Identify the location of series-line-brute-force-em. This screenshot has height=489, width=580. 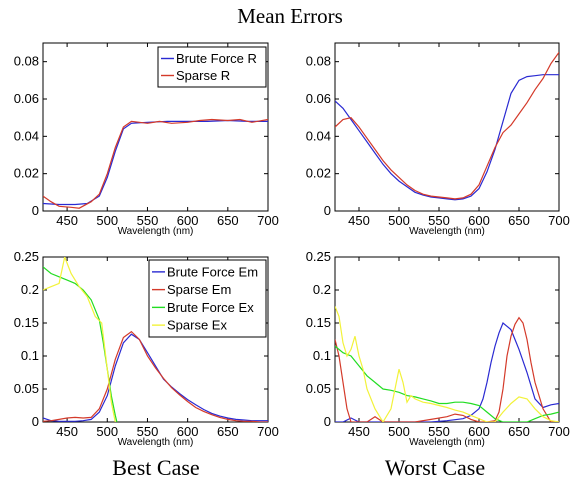
(155, 377).